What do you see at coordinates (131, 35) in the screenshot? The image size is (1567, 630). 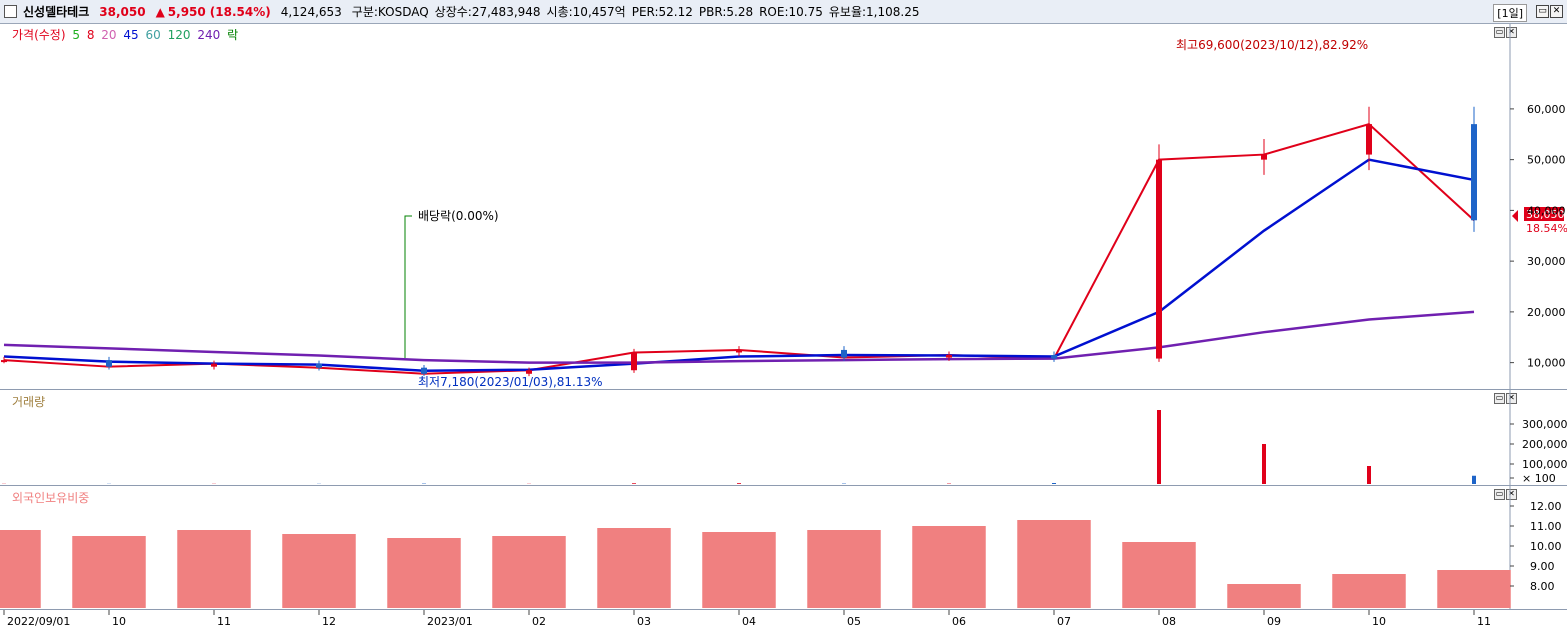 I see `legend-ma45: 45` at bounding box center [131, 35].